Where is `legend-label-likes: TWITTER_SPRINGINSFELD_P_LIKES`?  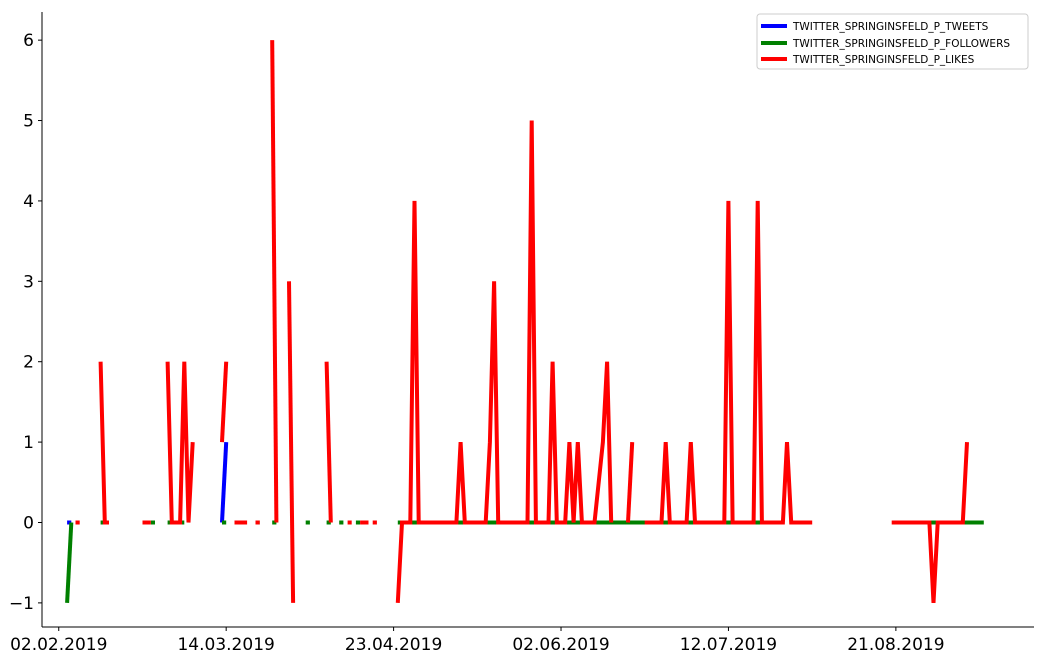
legend-label-likes: TWITTER_SPRINGINSFELD_P_LIKES is located at coordinates (883, 60).